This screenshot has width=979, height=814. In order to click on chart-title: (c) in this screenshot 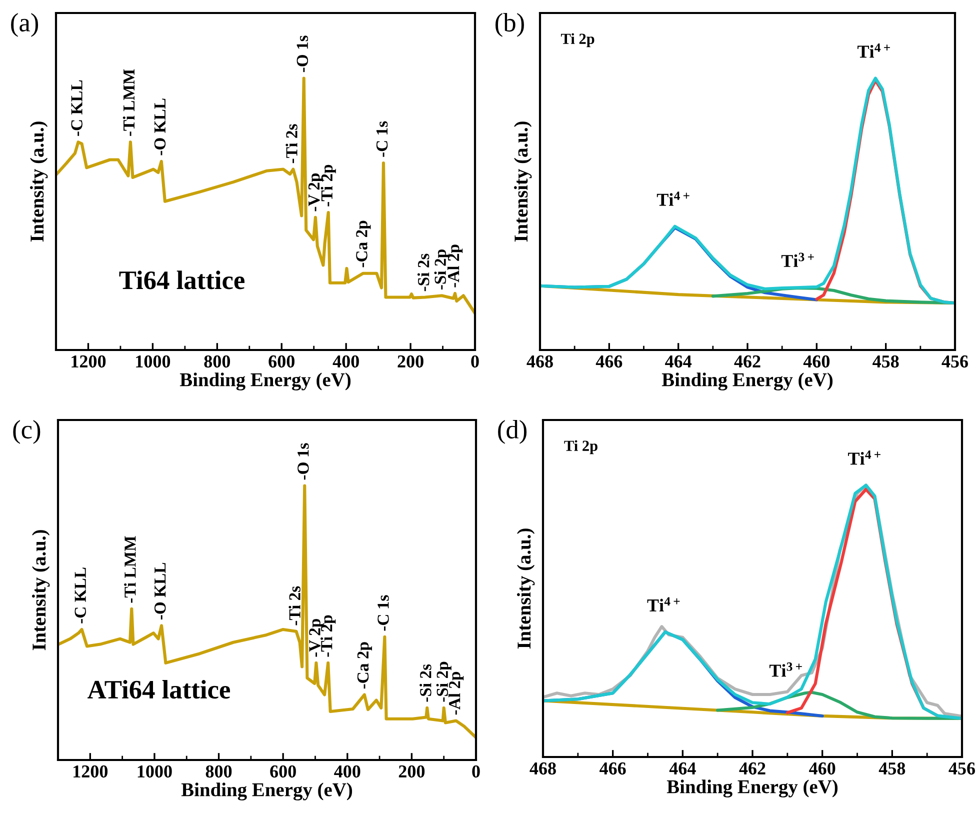, I will do `click(26, 432)`.